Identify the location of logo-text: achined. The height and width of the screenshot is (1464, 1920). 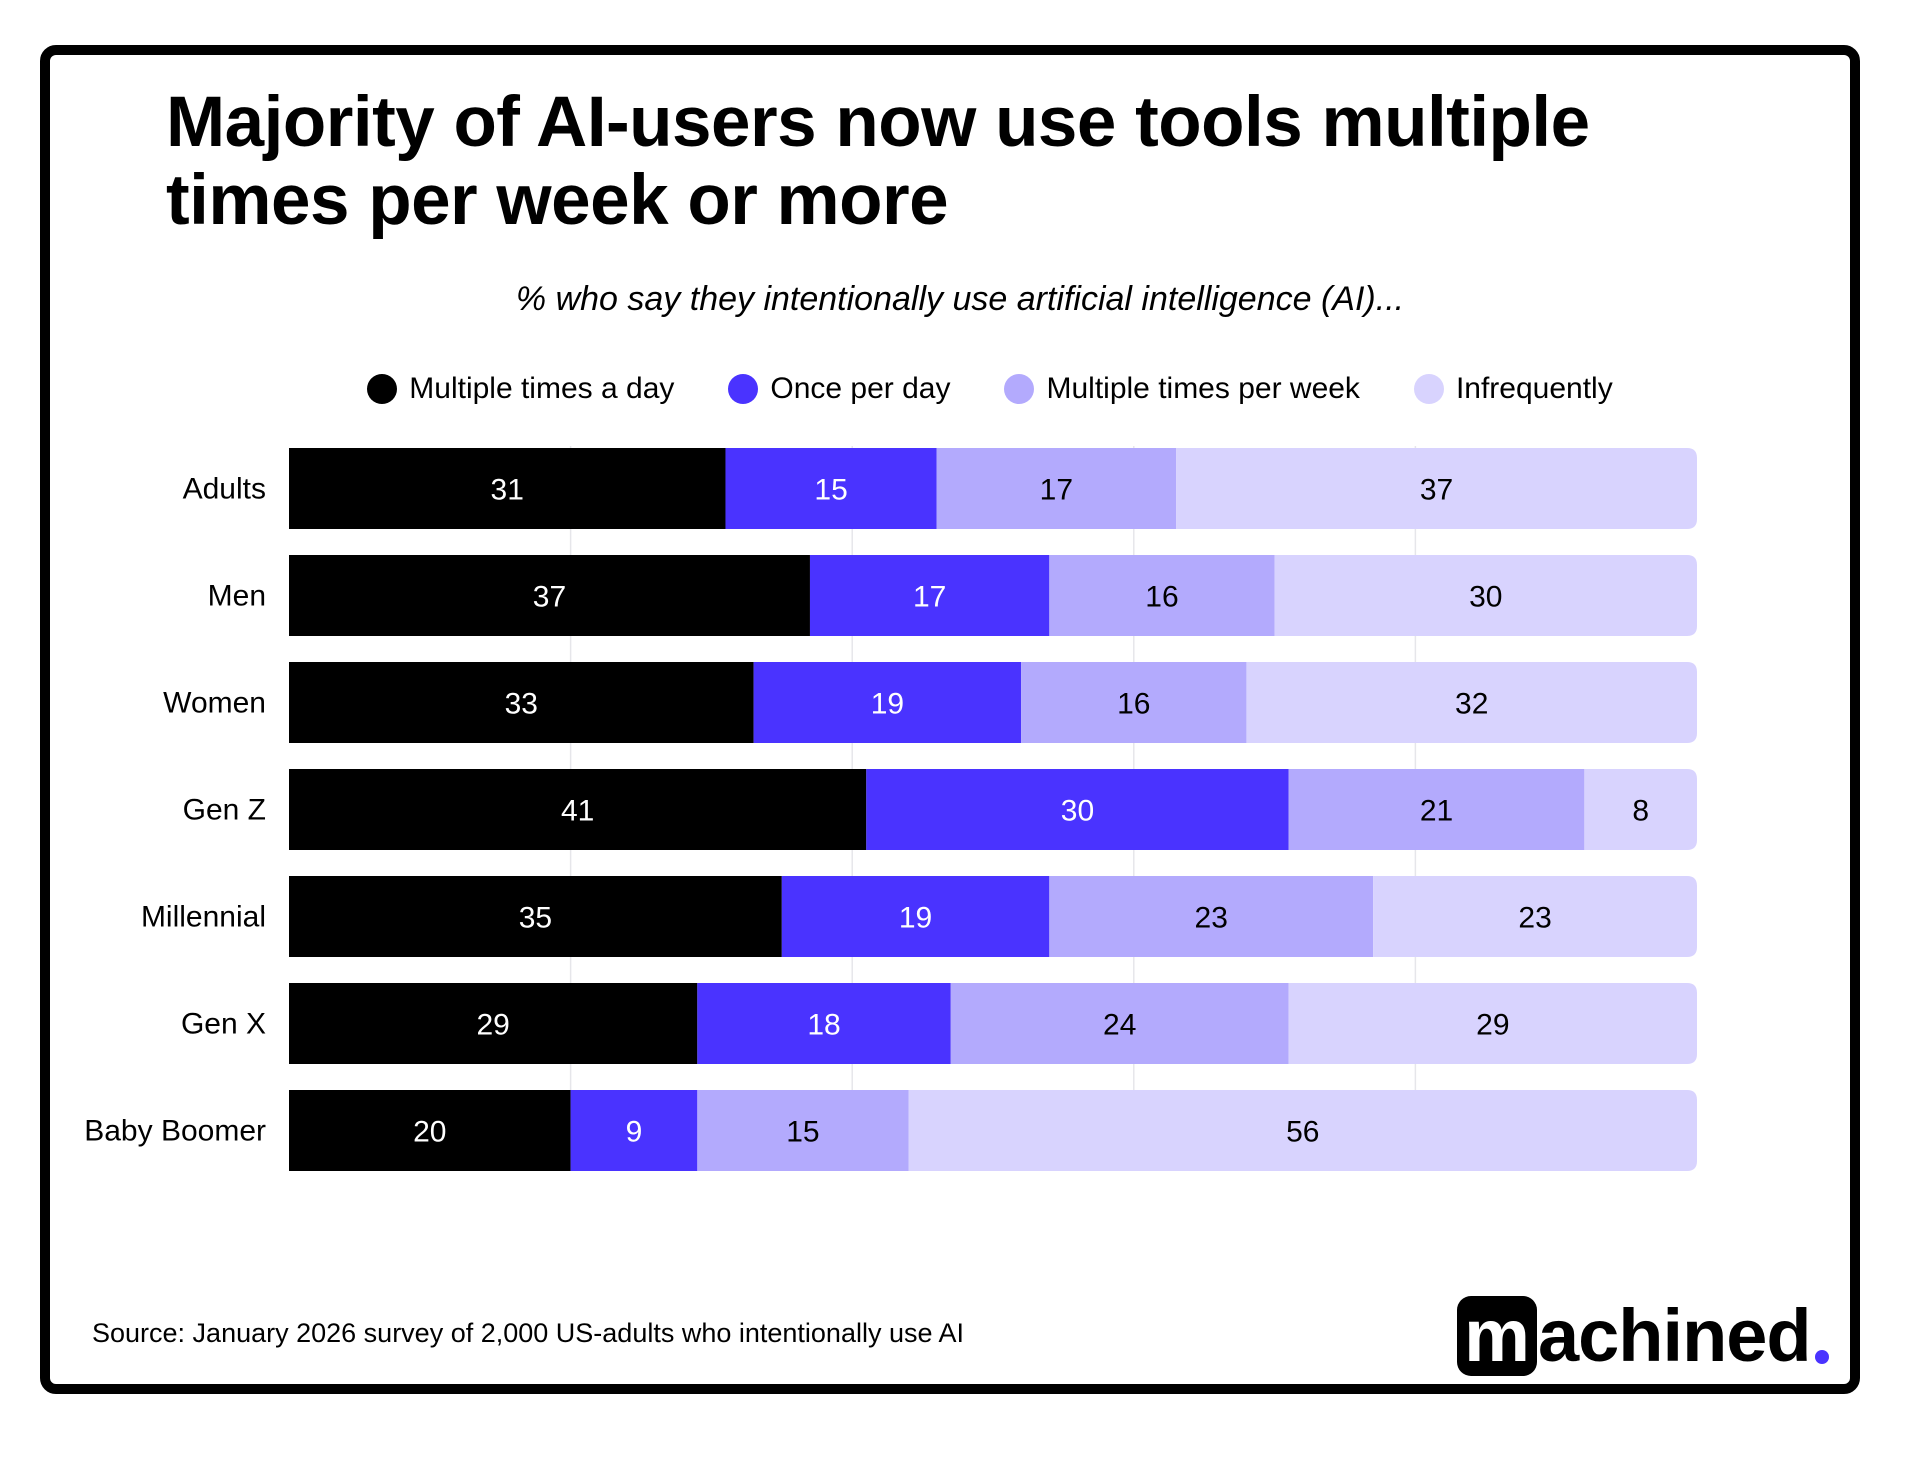
(1675, 1335).